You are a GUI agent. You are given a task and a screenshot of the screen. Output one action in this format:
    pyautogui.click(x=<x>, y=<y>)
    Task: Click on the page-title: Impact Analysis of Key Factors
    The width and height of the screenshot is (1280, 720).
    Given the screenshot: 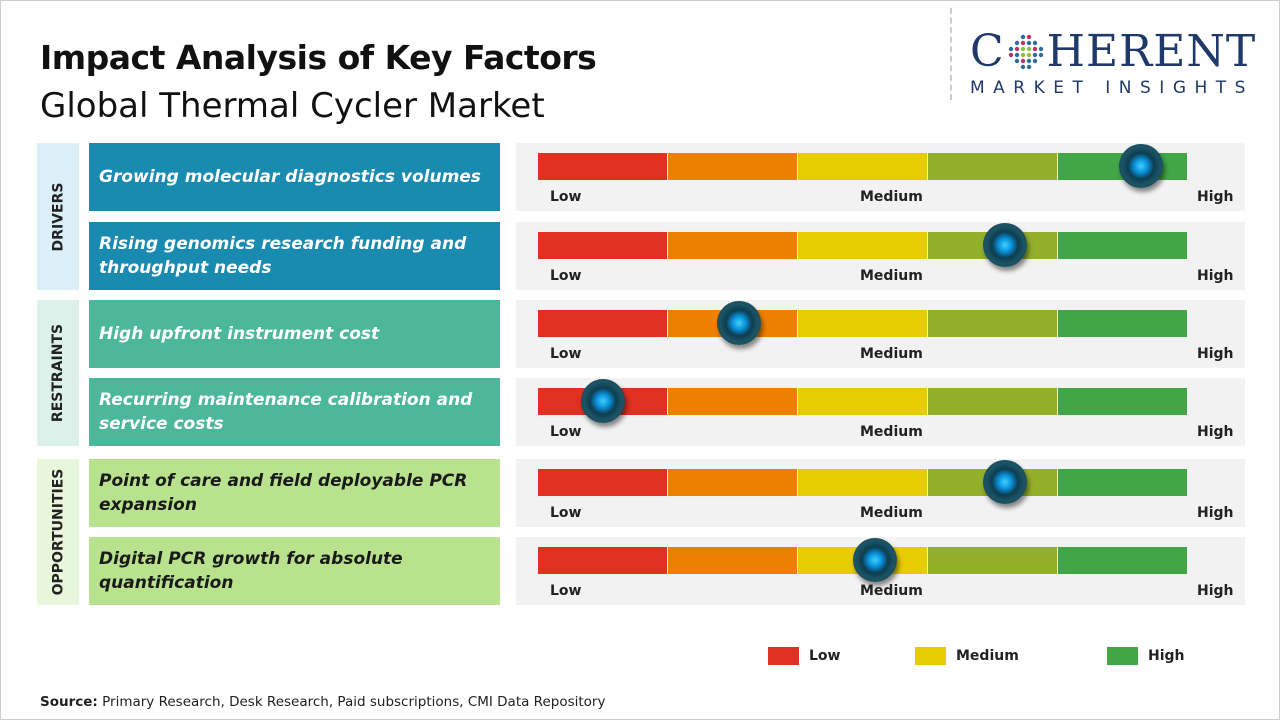 What is the action you would take?
    pyautogui.click(x=318, y=57)
    